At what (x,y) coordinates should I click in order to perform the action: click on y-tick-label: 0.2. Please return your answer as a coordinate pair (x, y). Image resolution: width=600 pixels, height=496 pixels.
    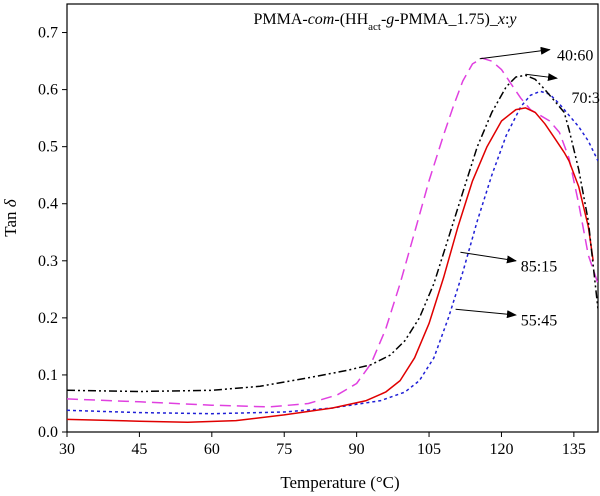
    Looking at the image, I should click on (48, 318).